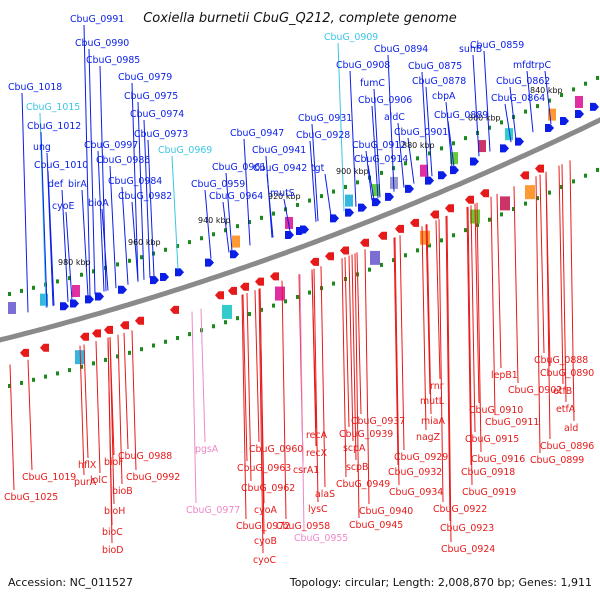 The height and width of the screenshot is (600, 600). What do you see at coordinates (268, 488) in the screenshot?
I see `gene-label-reverse: CbuG_0962` at bounding box center [268, 488].